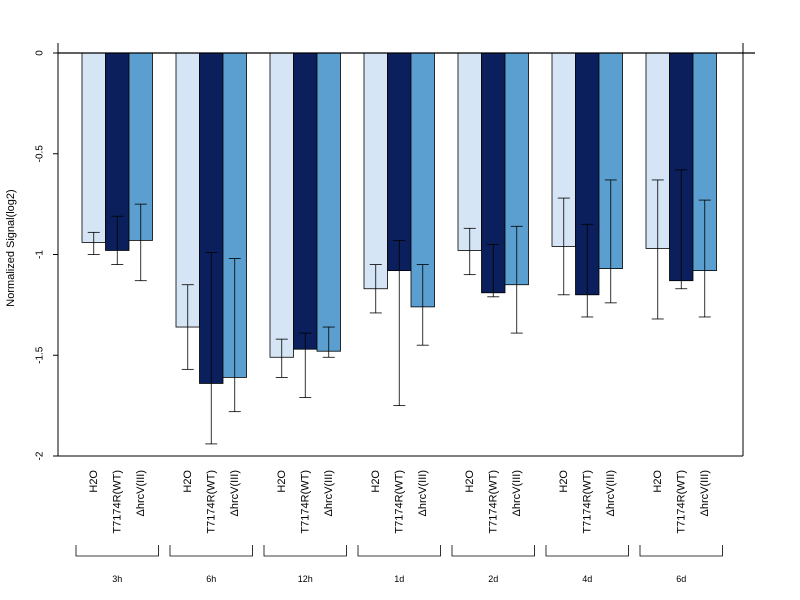  What do you see at coordinates (211, 579) in the screenshot?
I see `group-label: 6h` at bounding box center [211, 579].